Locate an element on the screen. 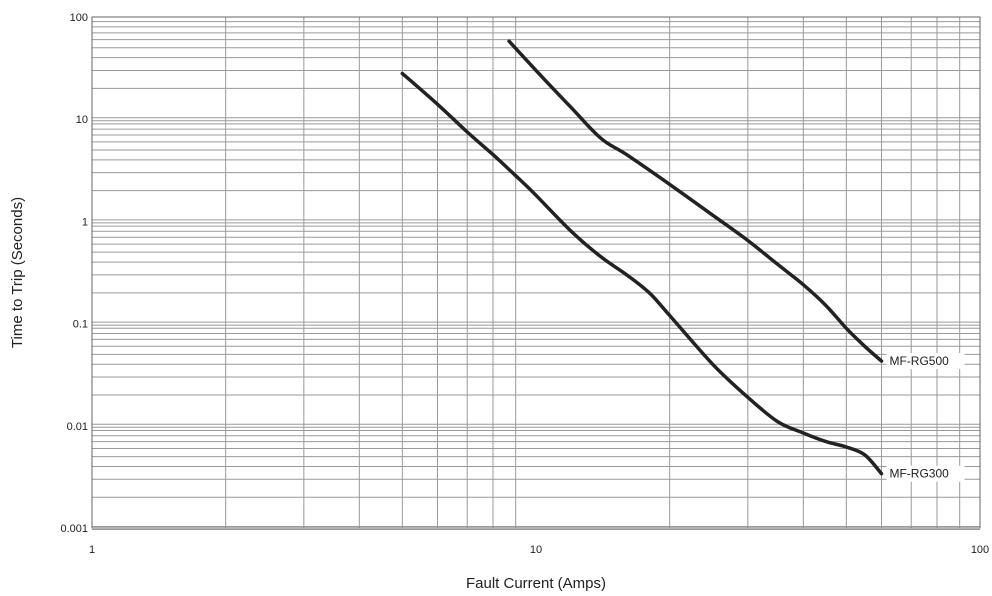  x-axis-title: Fault Current (Amps) is located at coordinates (536, 583).